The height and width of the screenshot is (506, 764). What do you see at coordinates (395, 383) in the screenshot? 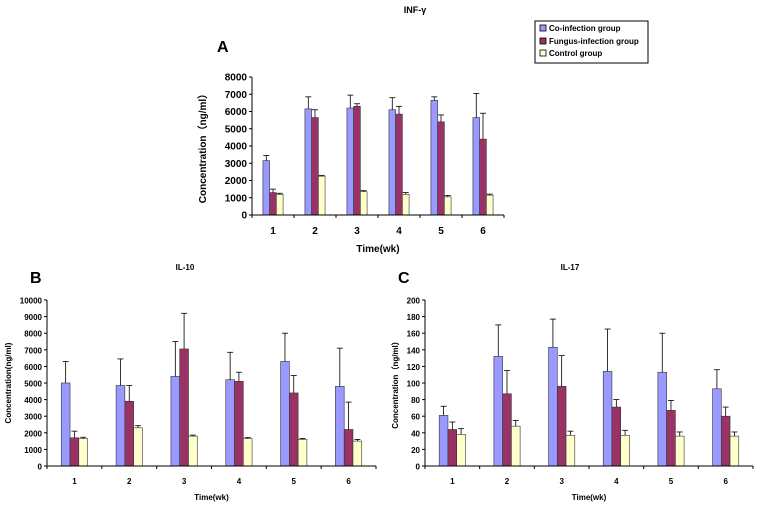
I see `y-axis-label-il-17: Concentration（ng/ml）` at bounding box center [395, 383].